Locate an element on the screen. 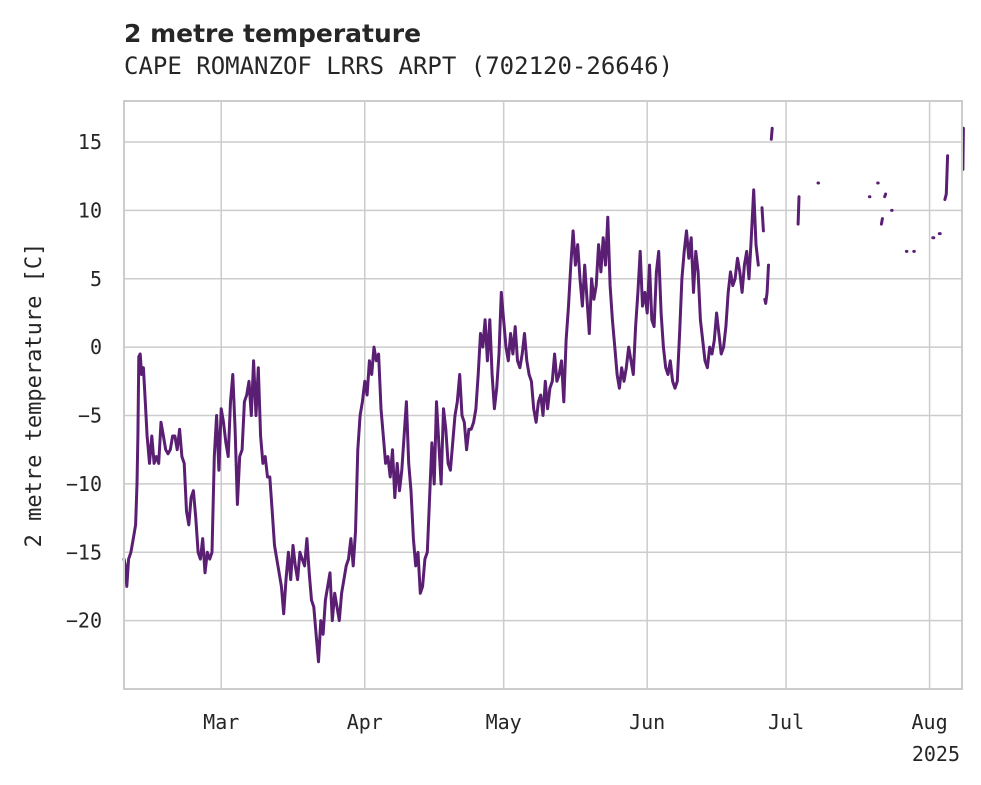 The image size is (981, 785). y-tick--5: −5 is located at coordinates (90, 416).